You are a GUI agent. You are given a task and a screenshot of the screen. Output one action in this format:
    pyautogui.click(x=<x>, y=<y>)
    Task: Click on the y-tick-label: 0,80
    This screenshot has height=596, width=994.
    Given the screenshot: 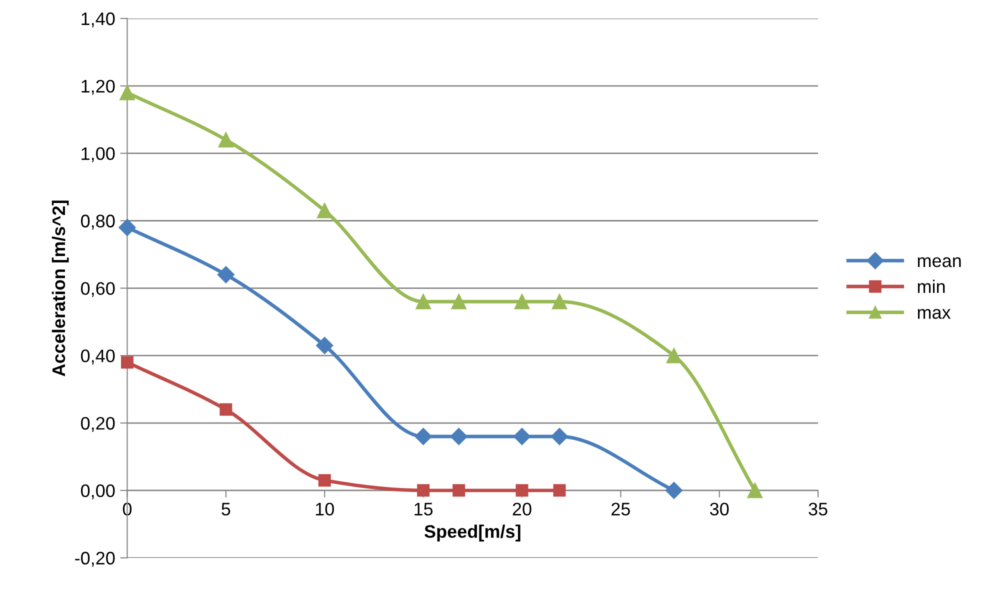 What is the action you would take?
    pyautogui.click(x=97, y=222)
    